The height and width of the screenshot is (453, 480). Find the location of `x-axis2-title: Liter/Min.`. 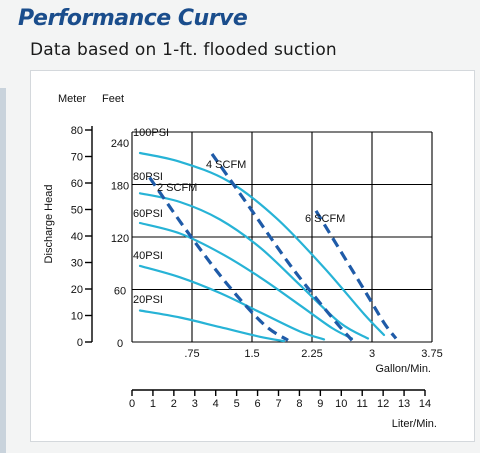

x-axis2-title: Liter/Min. is located at coordinates (414, 424).